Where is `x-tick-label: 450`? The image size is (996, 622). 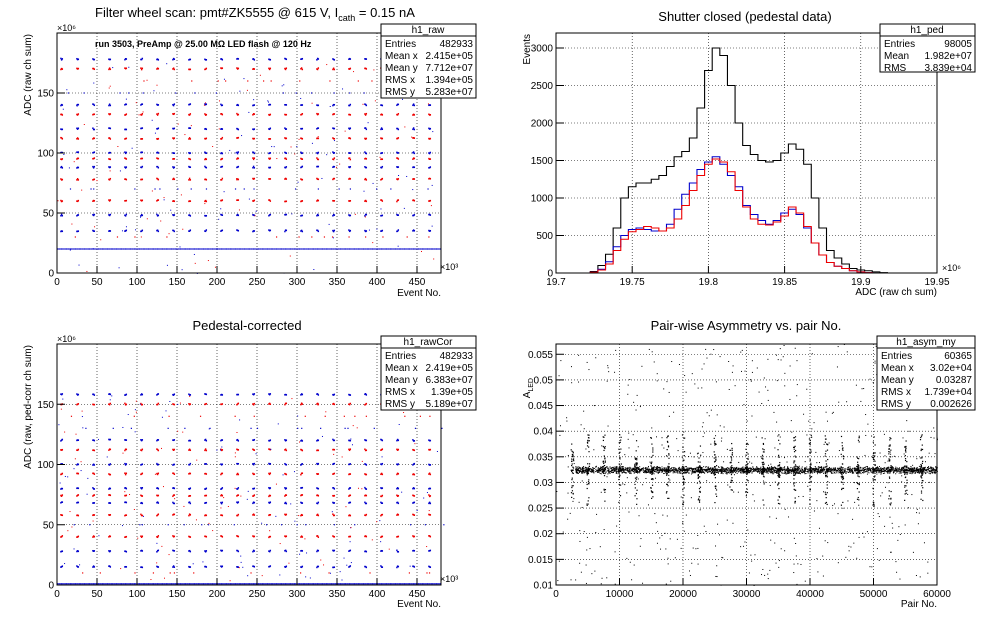
x-tick-label: 450 is located at coordinates (417, 594).